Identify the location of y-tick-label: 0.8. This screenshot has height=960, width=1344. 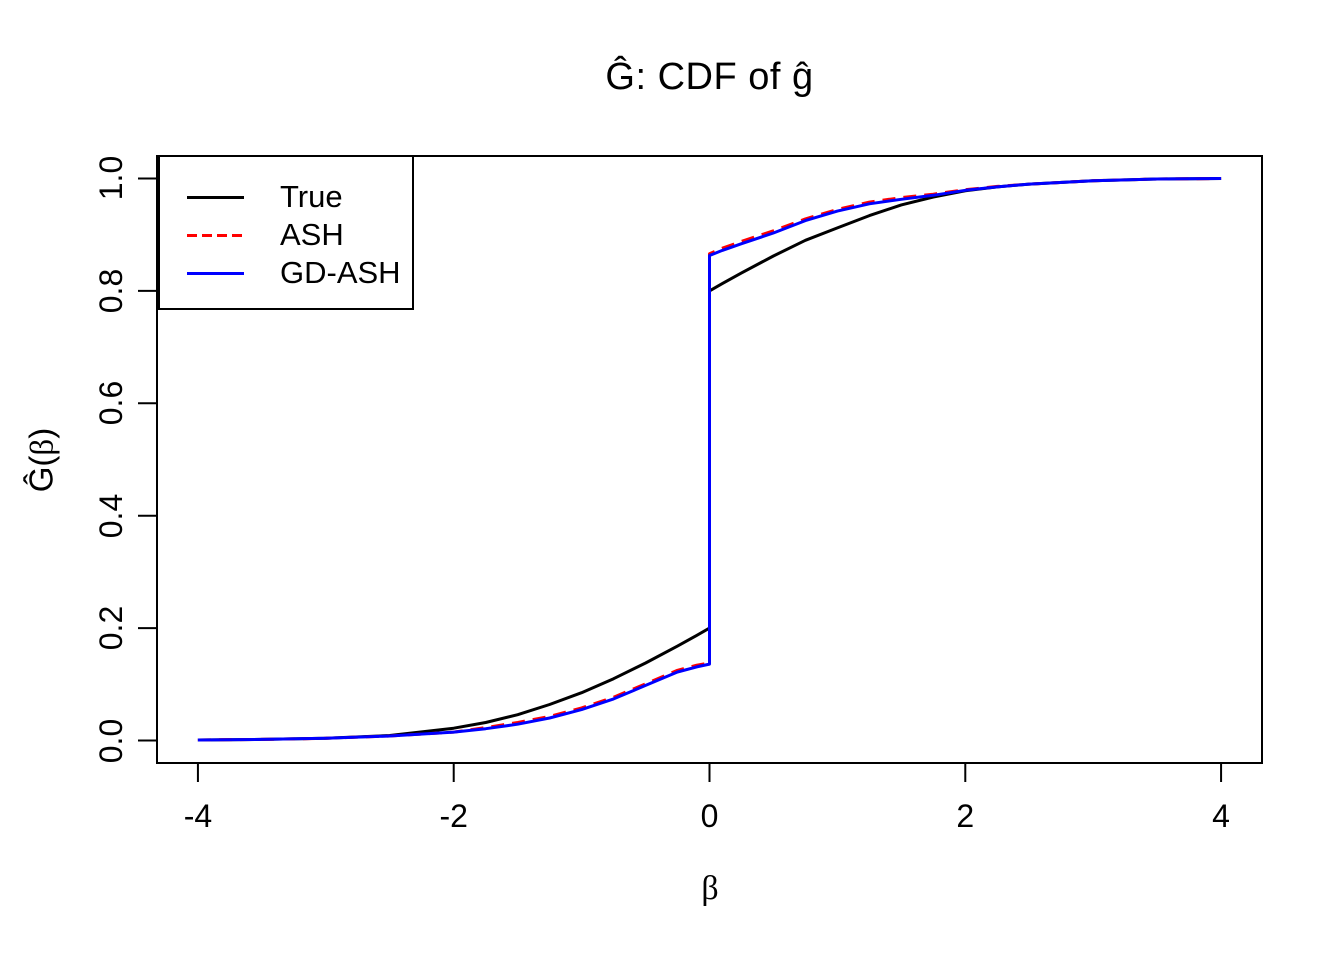
(111, 291).